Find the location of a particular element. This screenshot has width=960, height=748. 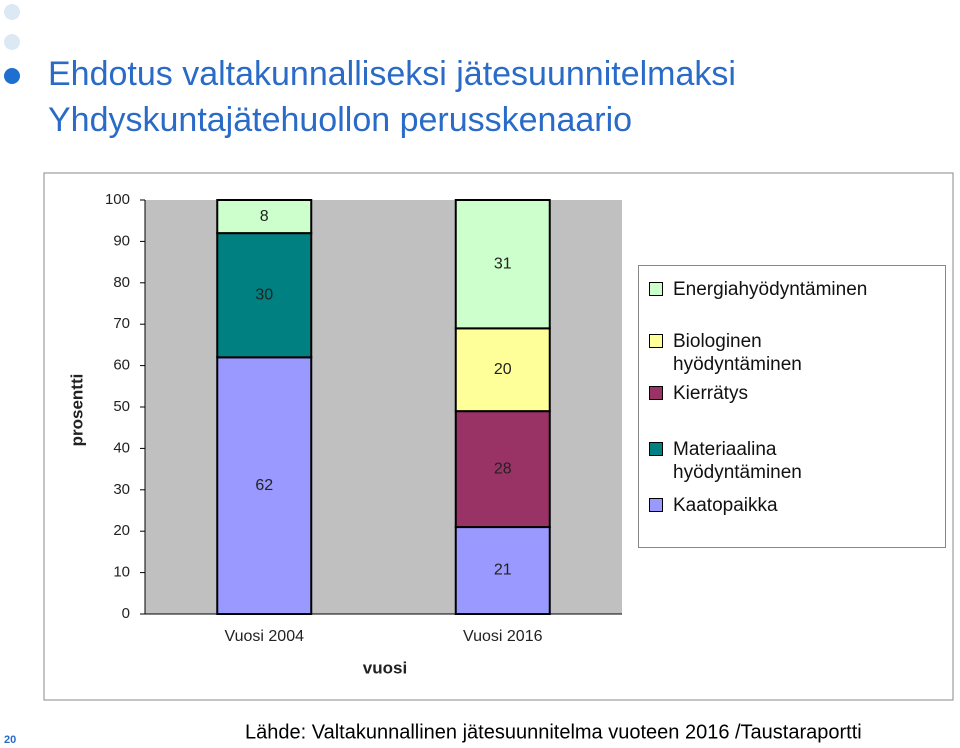

x-tick-label: Vuosi 2016 is located at coordinates (503, 636).